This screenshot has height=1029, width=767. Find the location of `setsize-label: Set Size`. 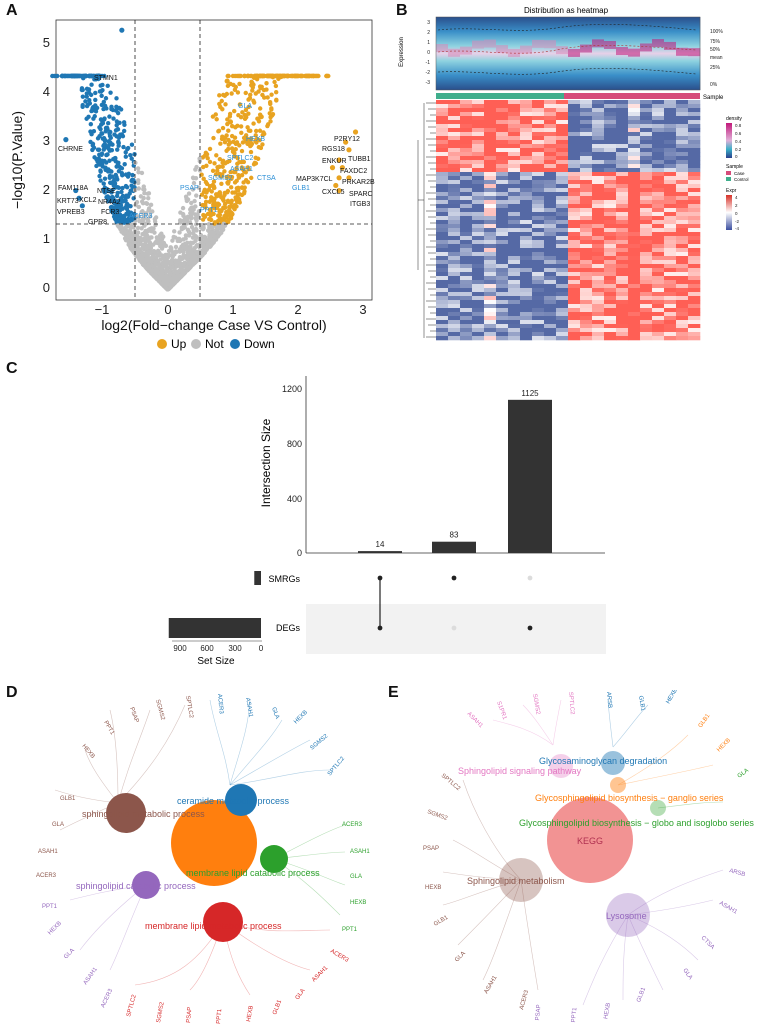

setsize-label: Set Size is located at coordinates (216, 661).